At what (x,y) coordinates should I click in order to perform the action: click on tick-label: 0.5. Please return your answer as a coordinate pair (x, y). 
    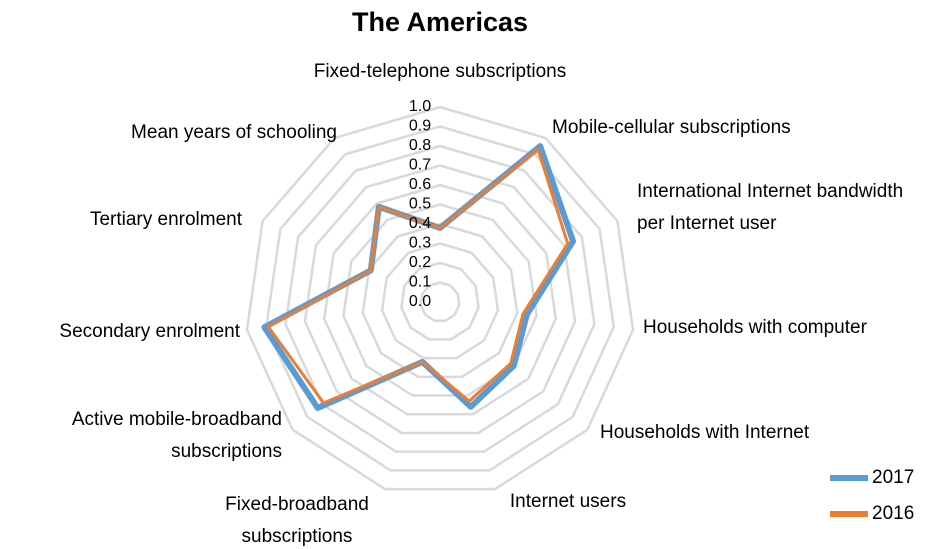
    Looking at the image, I should click on (420, 204).